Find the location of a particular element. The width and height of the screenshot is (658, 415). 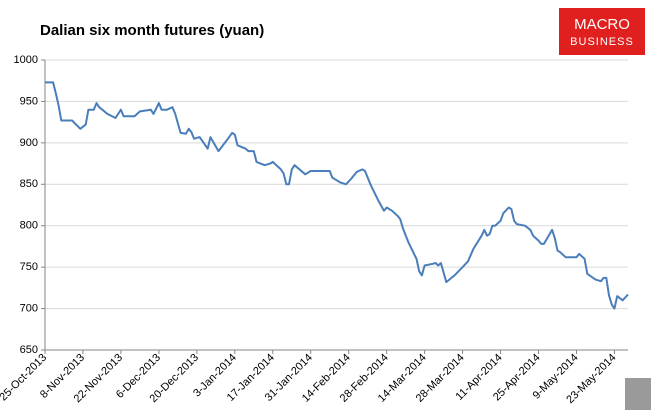

y-tick-label: 650 is located at coordinates (29, 350).